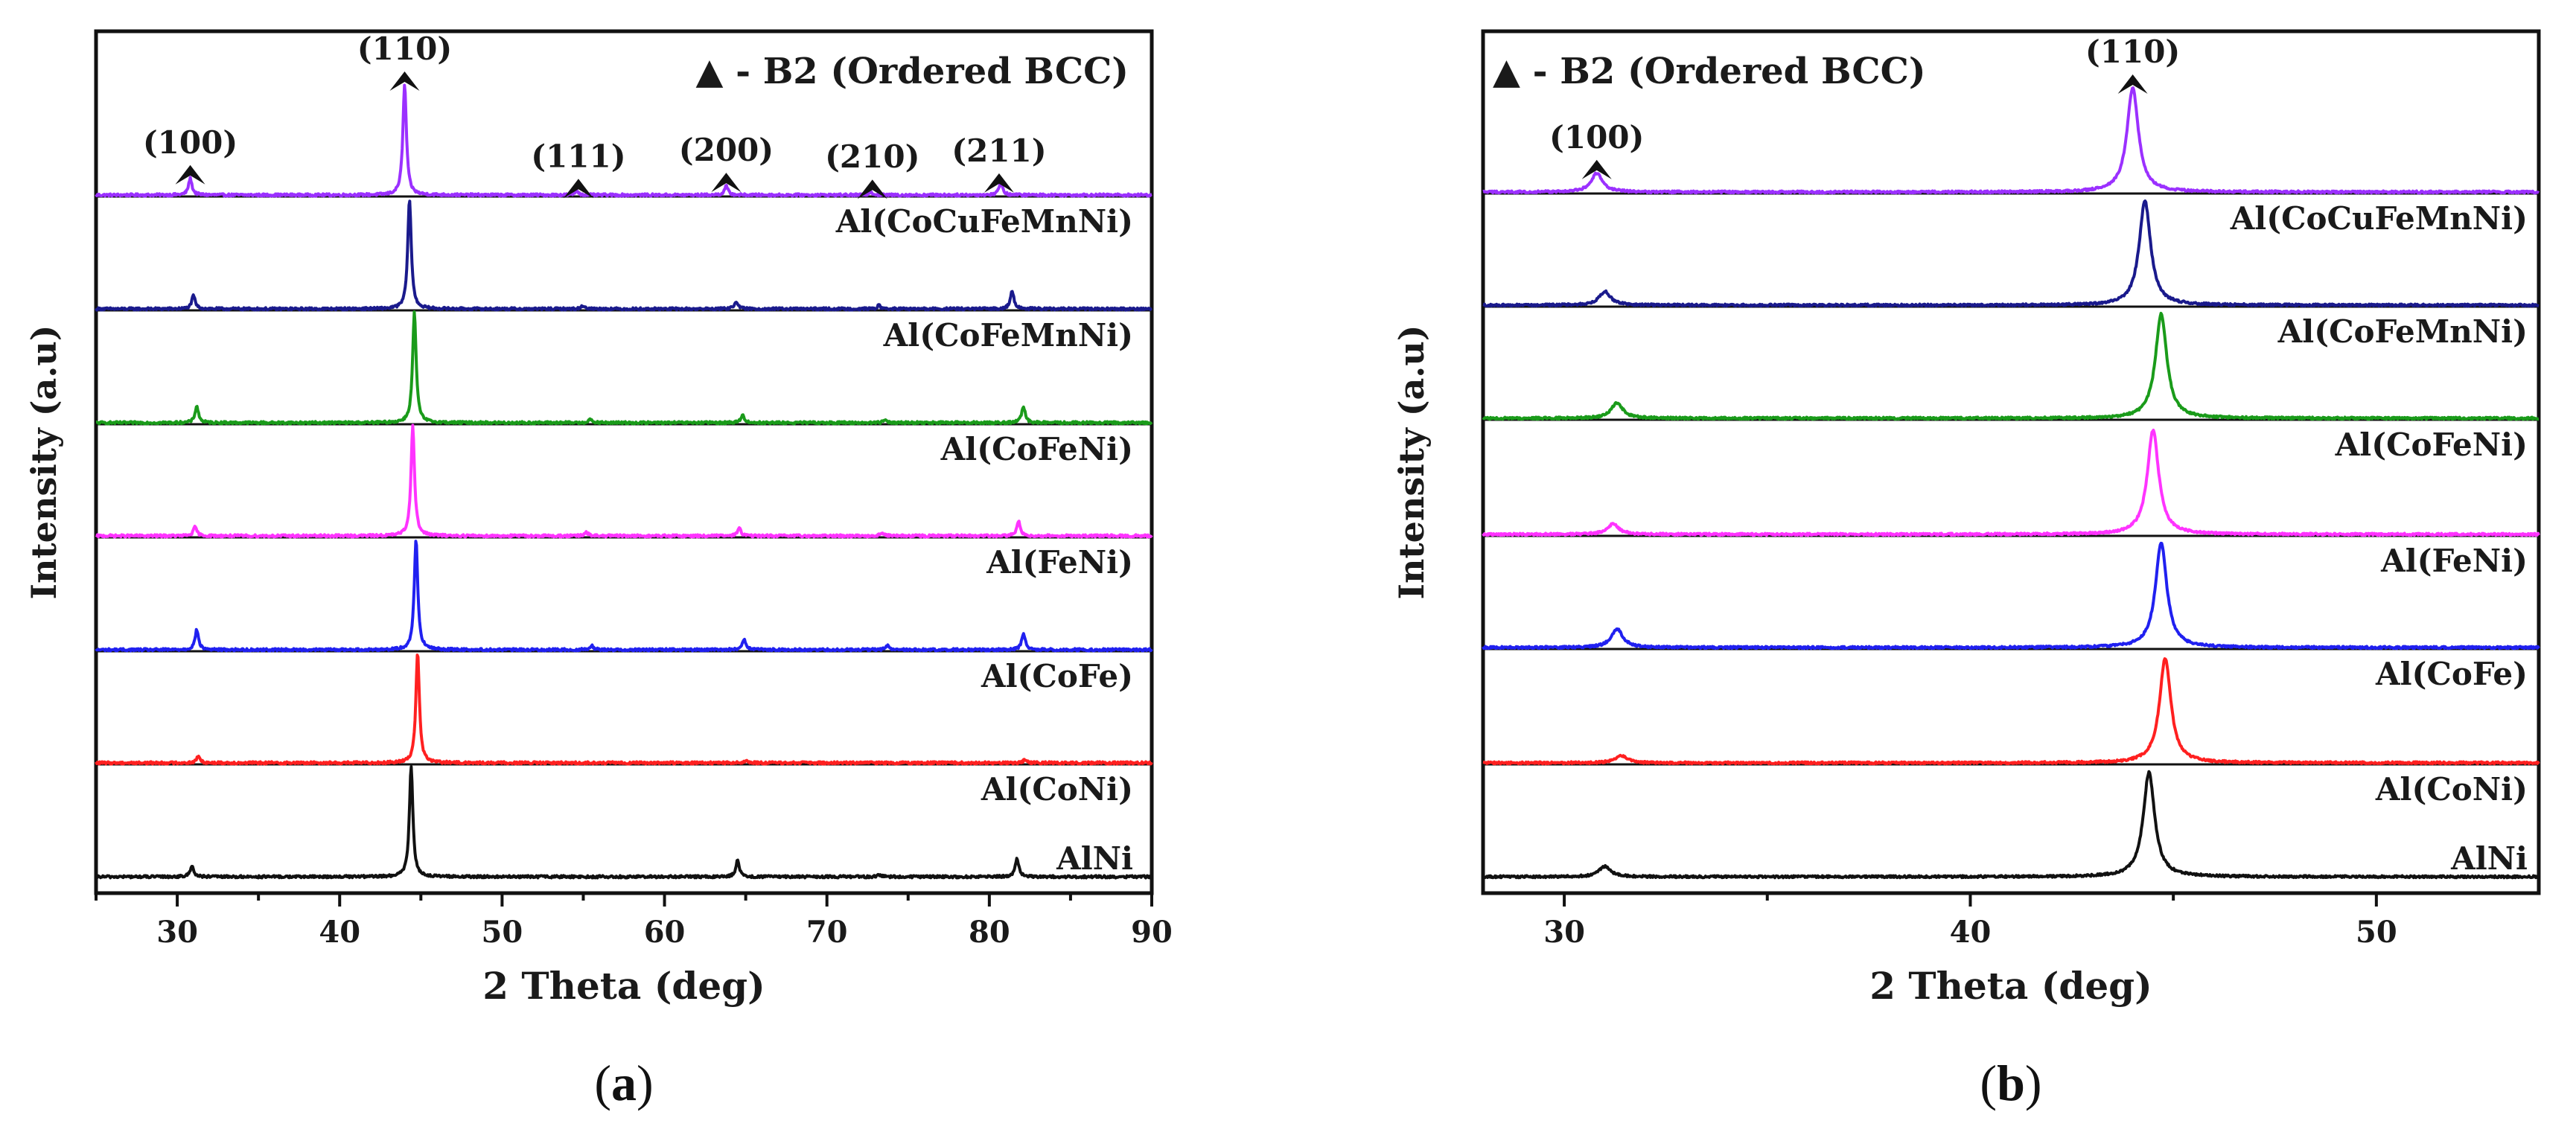 Image resolution: width=2576 pixels, height=1138 pixels. I want to click on x-tick-label: 60, so click(665, 932).